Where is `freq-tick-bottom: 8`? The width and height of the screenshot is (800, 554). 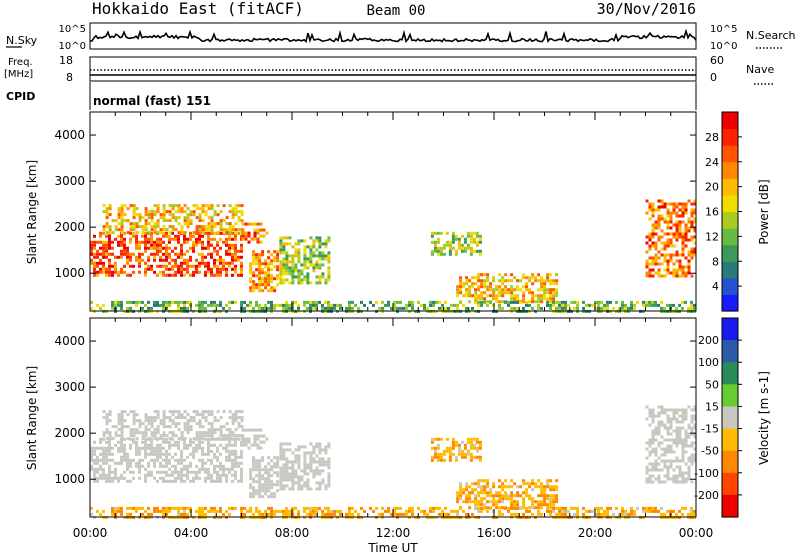
freq-tick-bottom: 8 is located at coordinates (69, 77).